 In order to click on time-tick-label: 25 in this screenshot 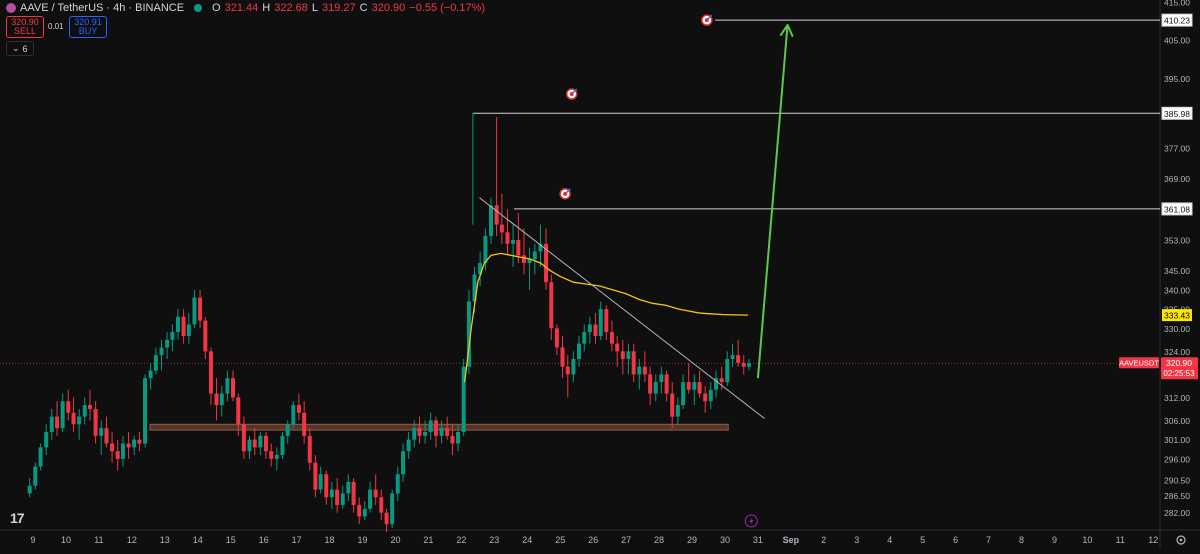, I will do `click(560, 540)`.